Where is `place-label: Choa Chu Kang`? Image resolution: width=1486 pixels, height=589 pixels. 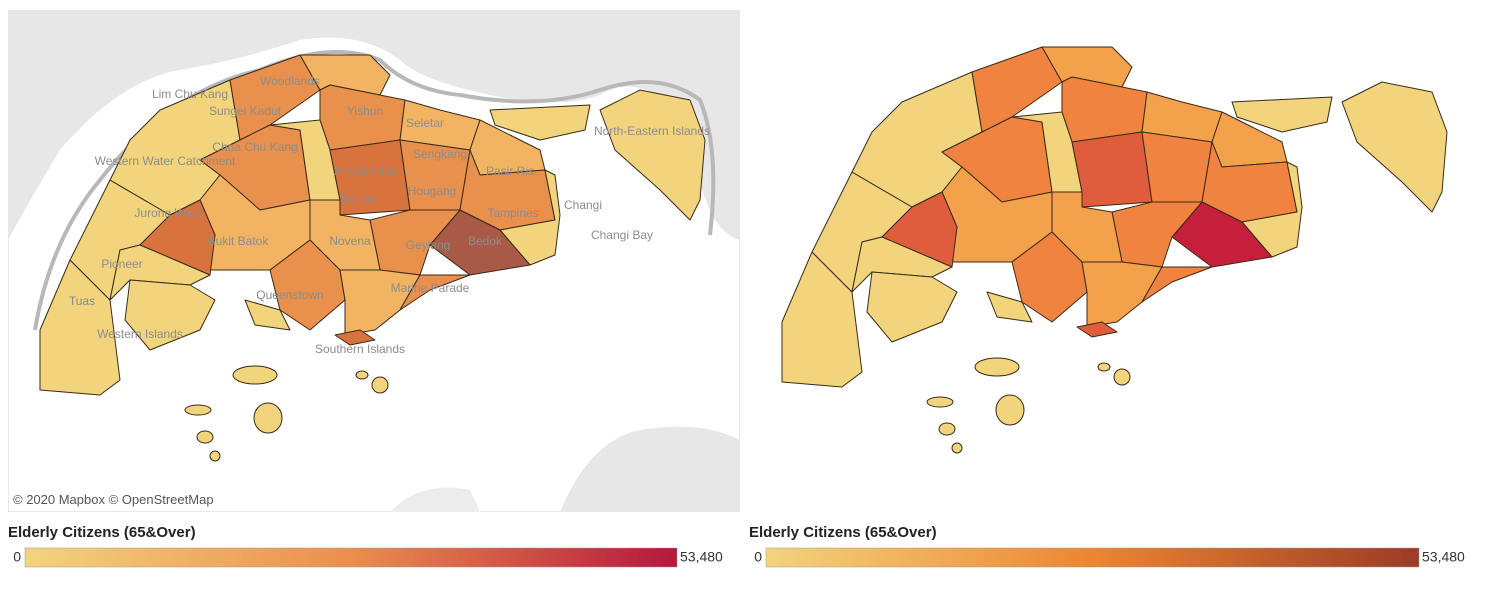
place-label: Choa Chu Kang is located at coordinates (254, 147).